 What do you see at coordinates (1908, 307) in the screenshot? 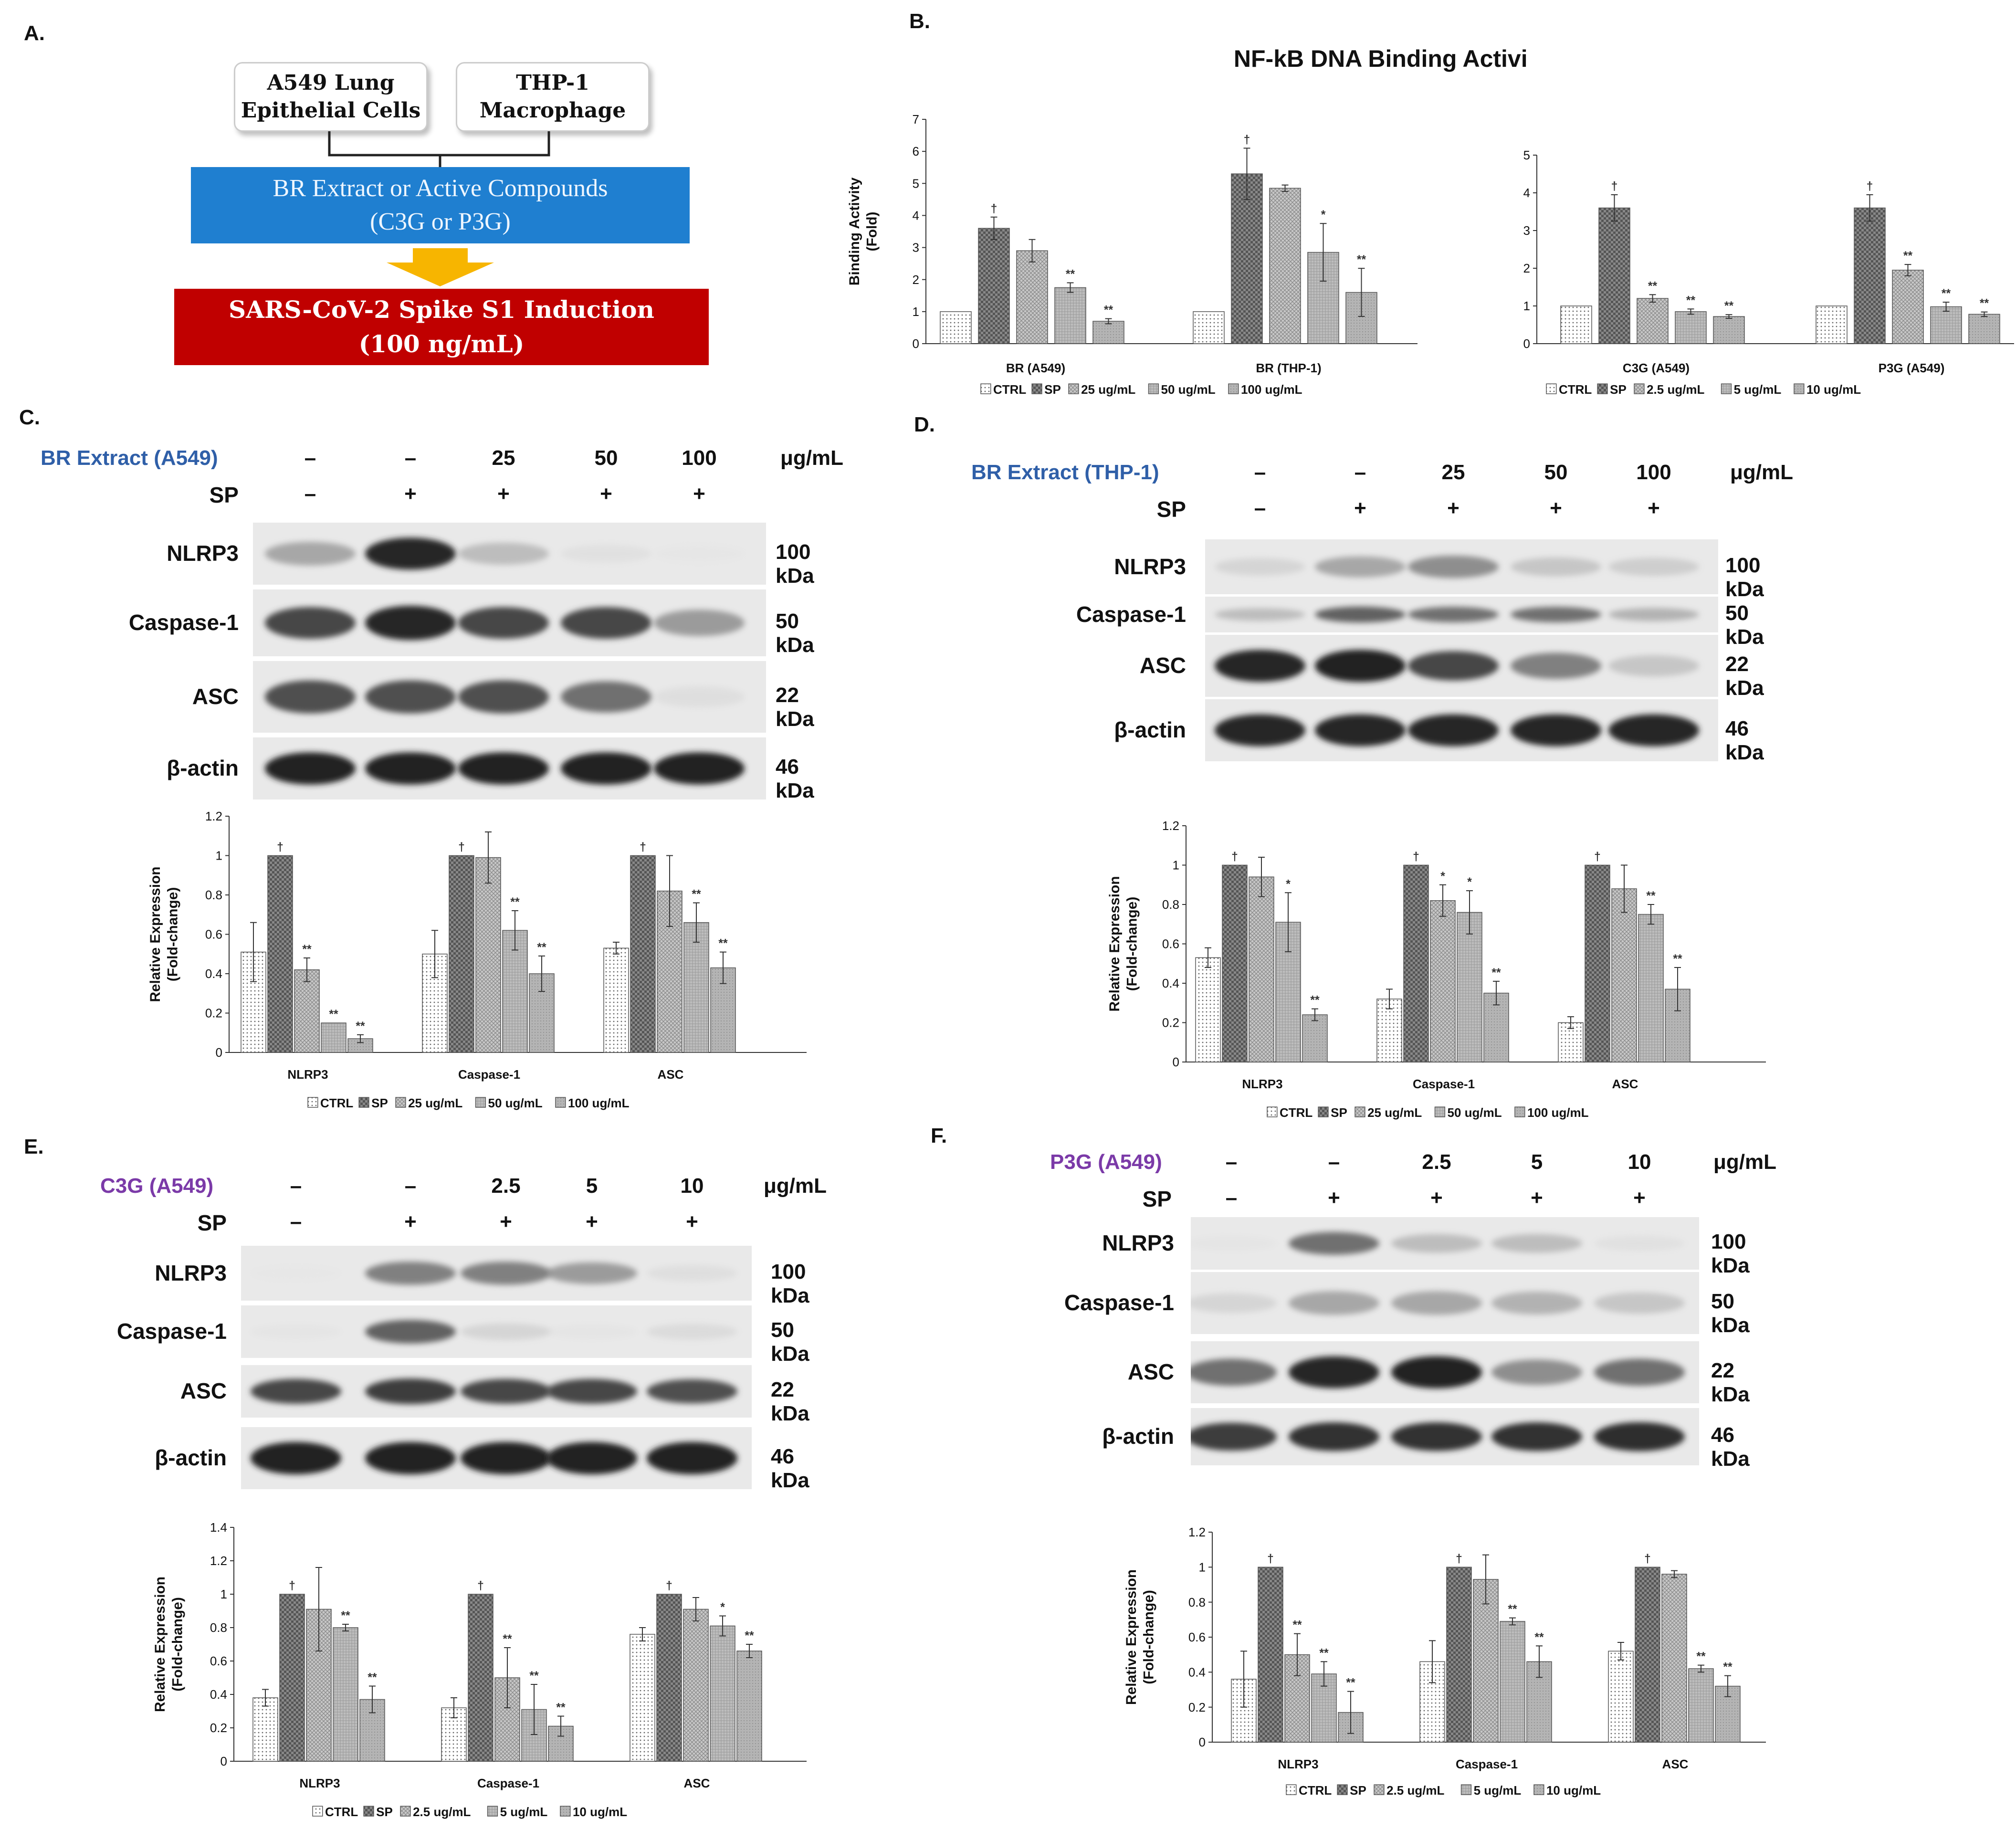
I see `bar-p3g-a549-2-5-ug-ml` at bounding box center [1908, 307].